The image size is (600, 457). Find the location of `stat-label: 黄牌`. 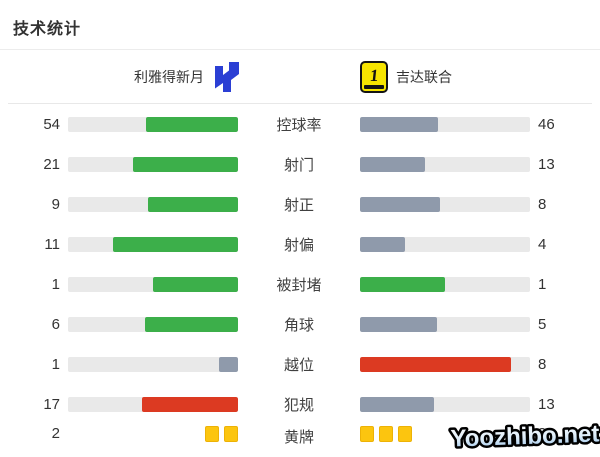

stat-label: 黄牌 is located at coordinates (298, 437).